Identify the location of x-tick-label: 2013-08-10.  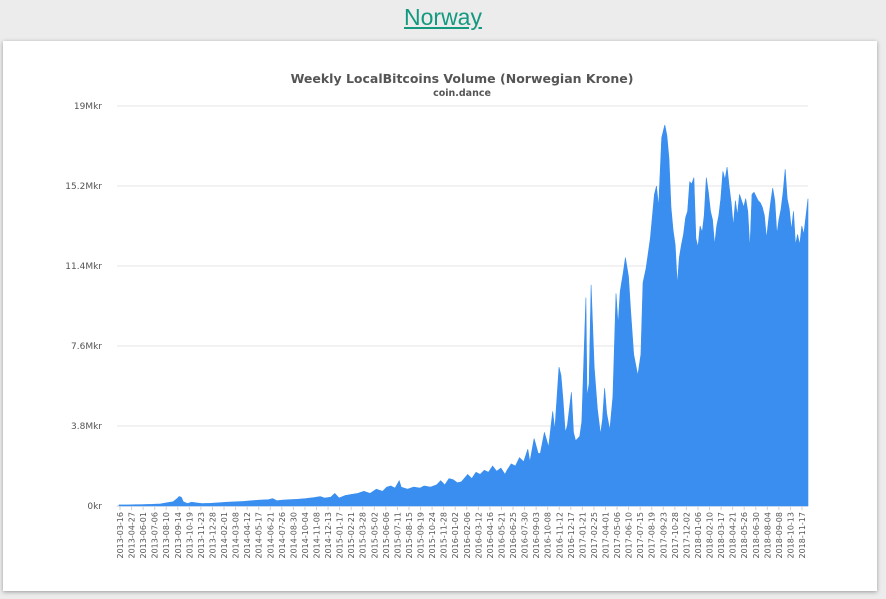
(166, 535).